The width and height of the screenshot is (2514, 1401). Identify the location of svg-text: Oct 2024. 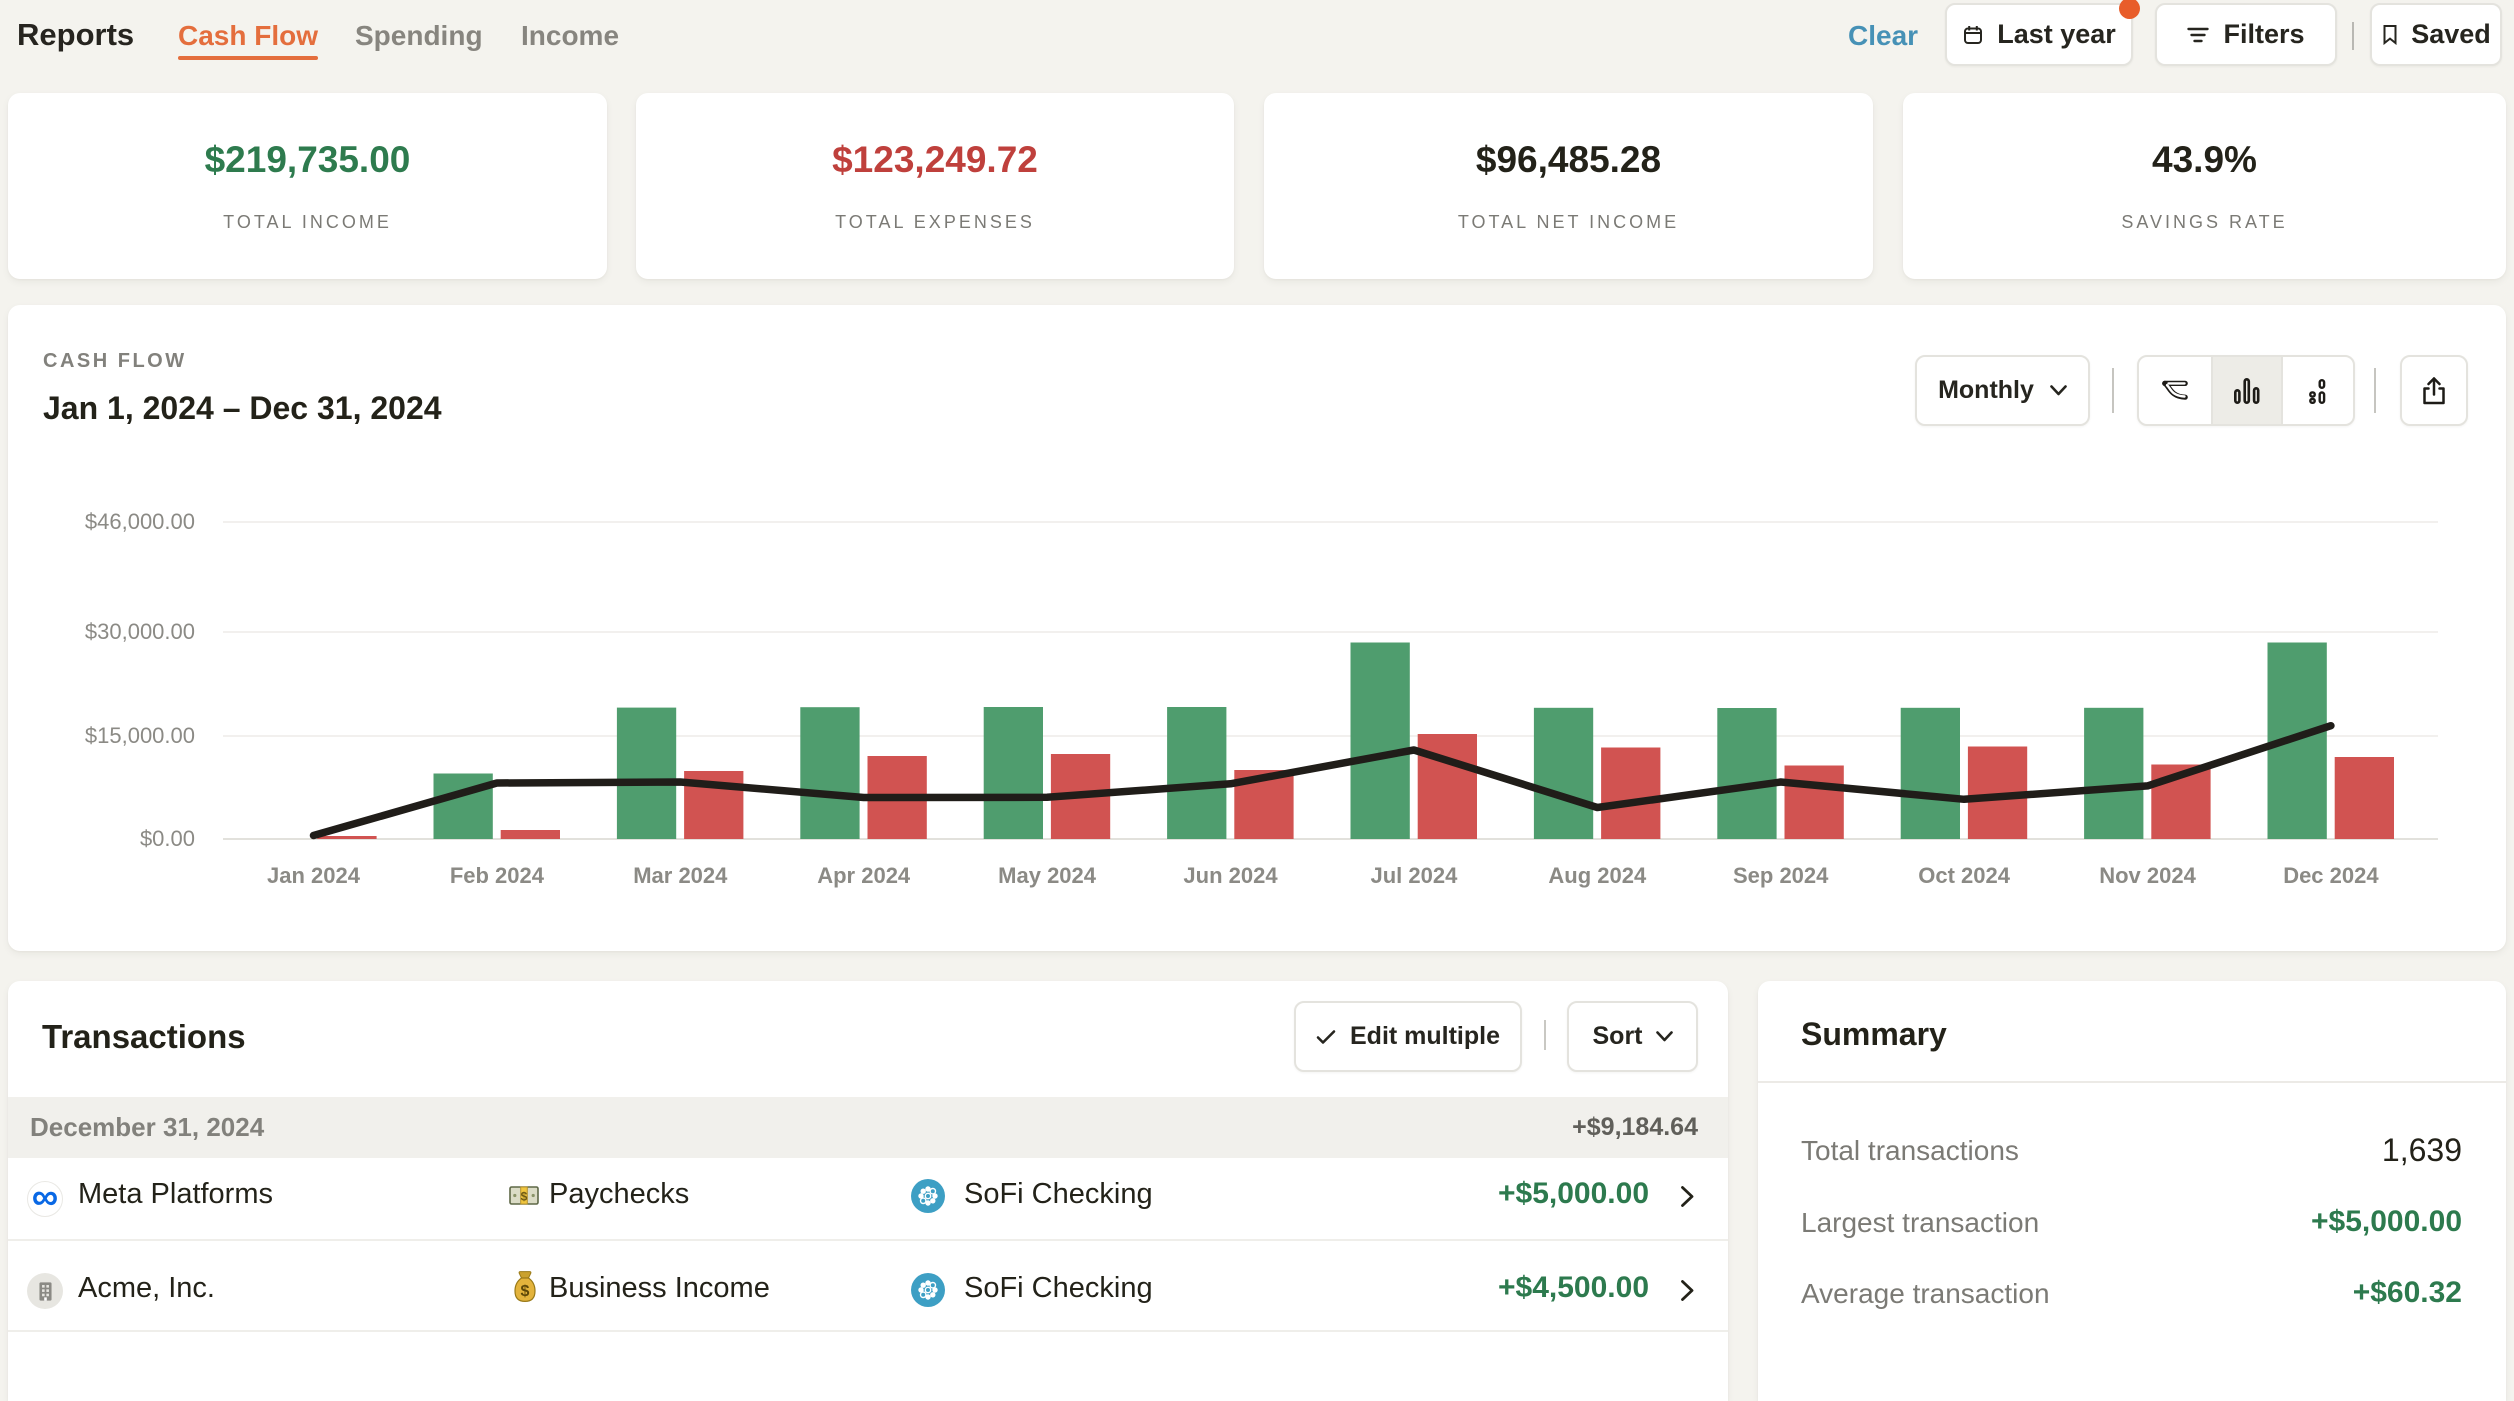
(1964, 875).